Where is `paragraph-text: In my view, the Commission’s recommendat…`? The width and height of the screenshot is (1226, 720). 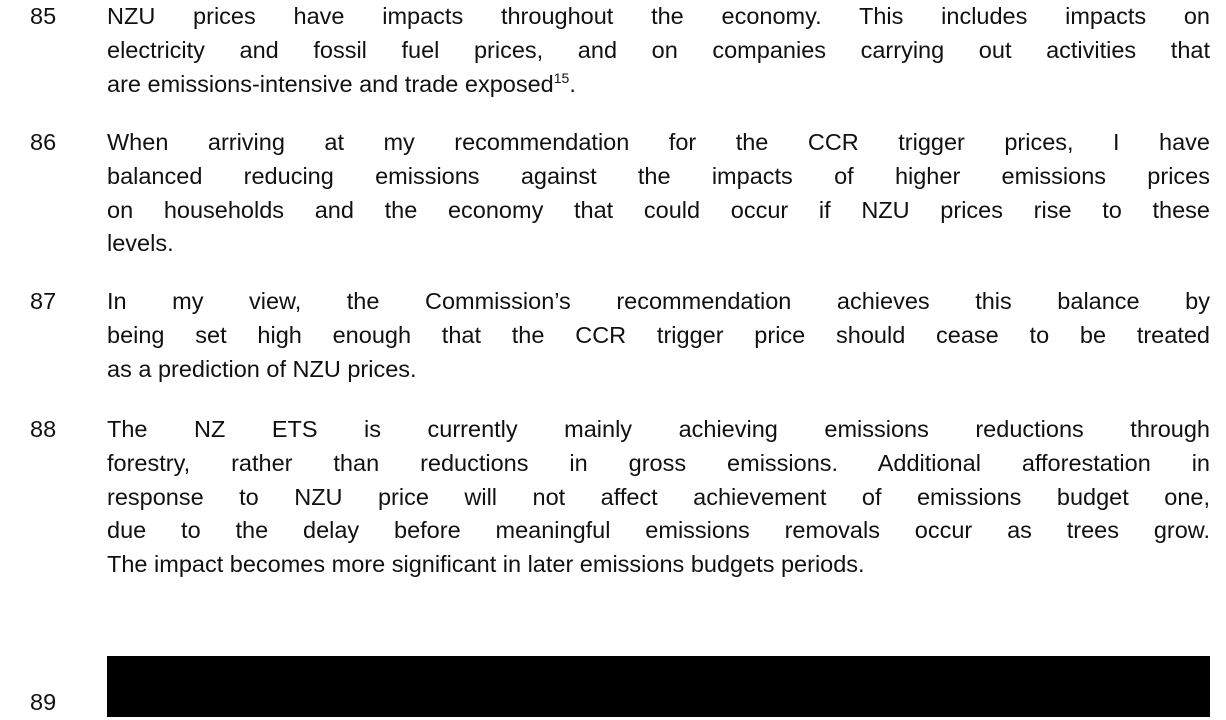 paragraph-text: In my view, the Commission’s recommendat… is located at coordinates (658, 335).